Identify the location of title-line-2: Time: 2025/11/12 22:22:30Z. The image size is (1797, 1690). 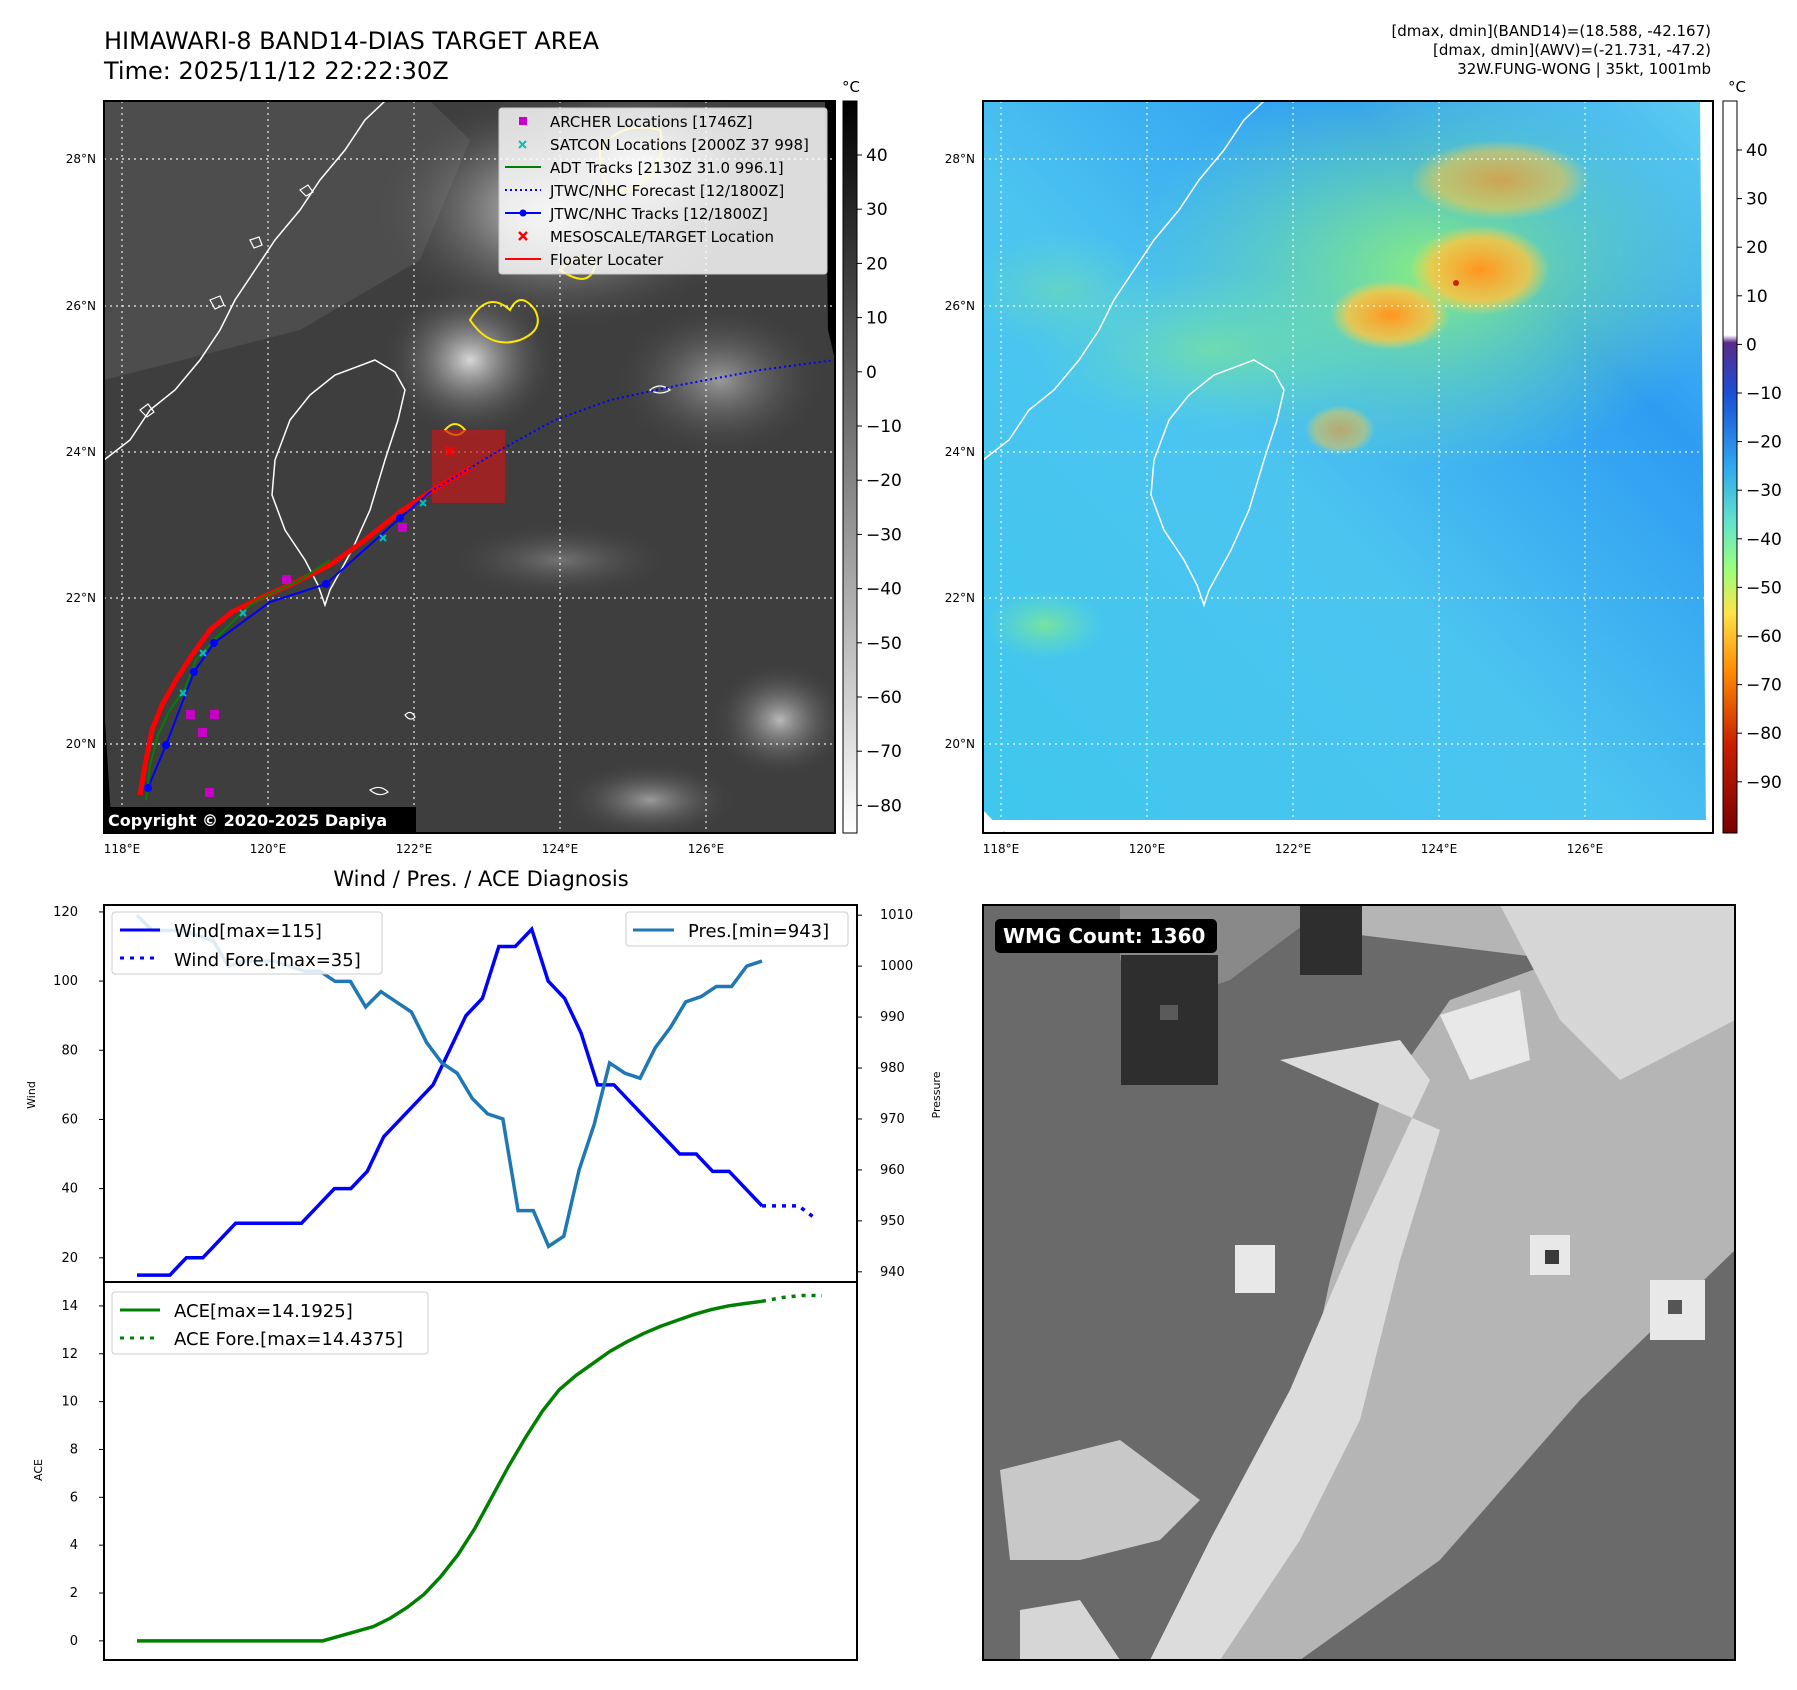
(276, 71).